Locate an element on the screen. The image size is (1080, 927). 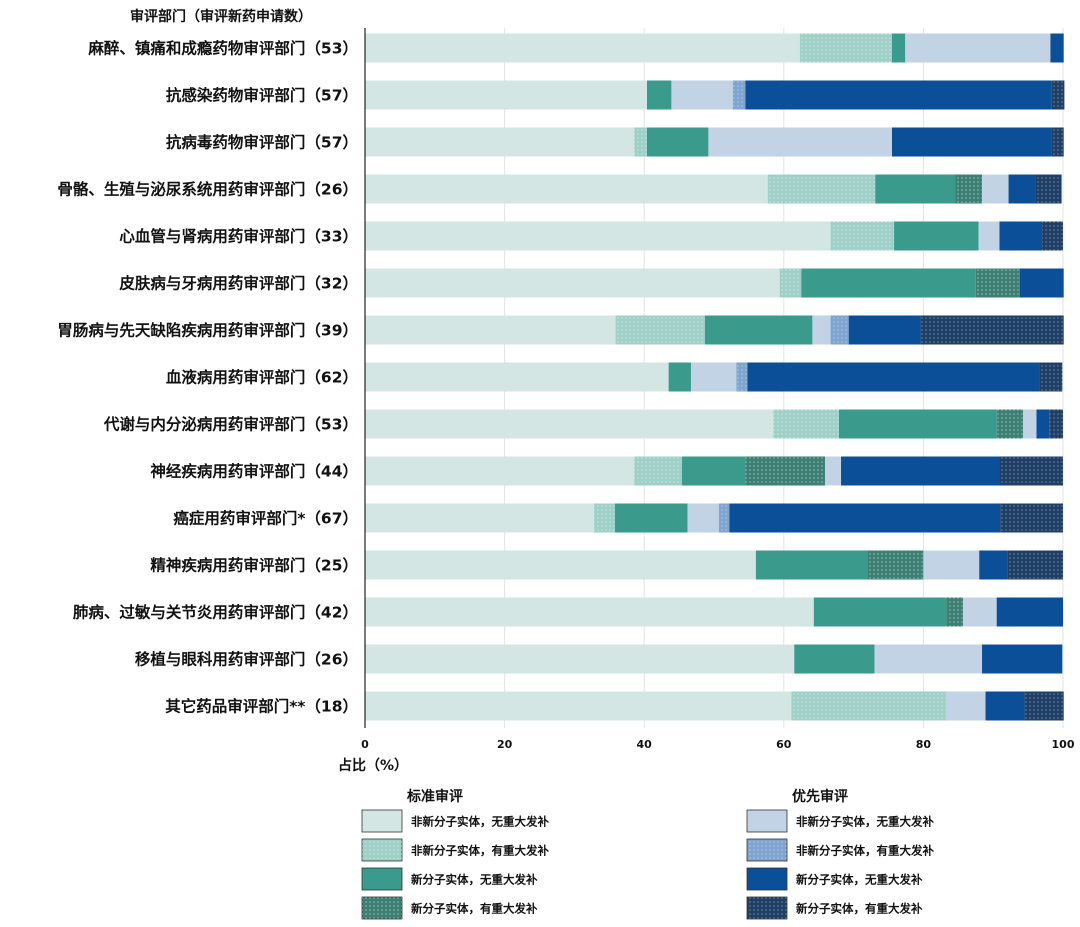
x-tick-labels: 0 20 40 60 80 100 is located at coordinates (718, 744).